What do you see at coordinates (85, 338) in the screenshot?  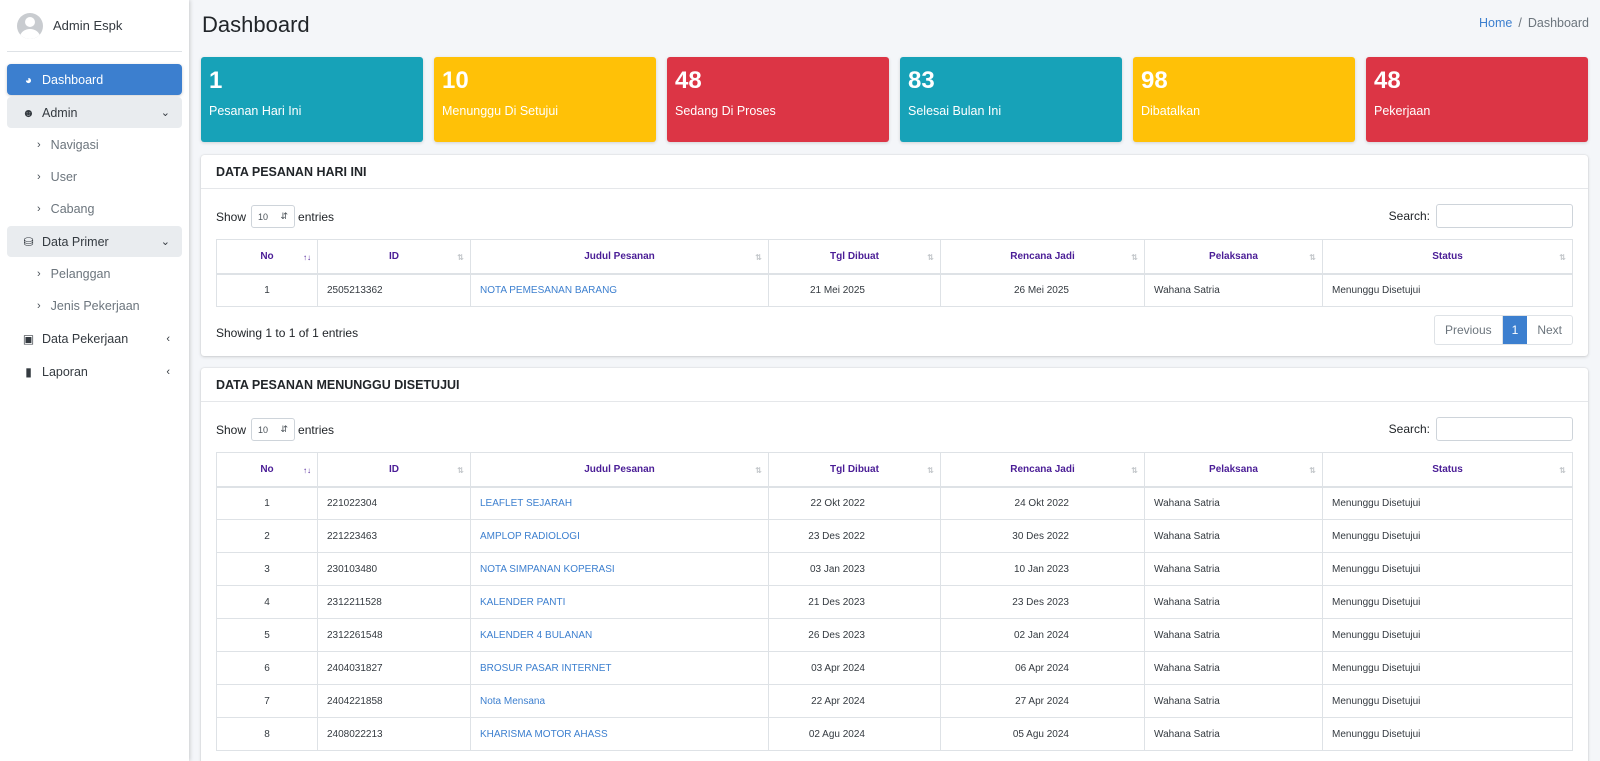 I see `sidebar-item-label: Data Pekerjaan` at bounding box center [85, 338].